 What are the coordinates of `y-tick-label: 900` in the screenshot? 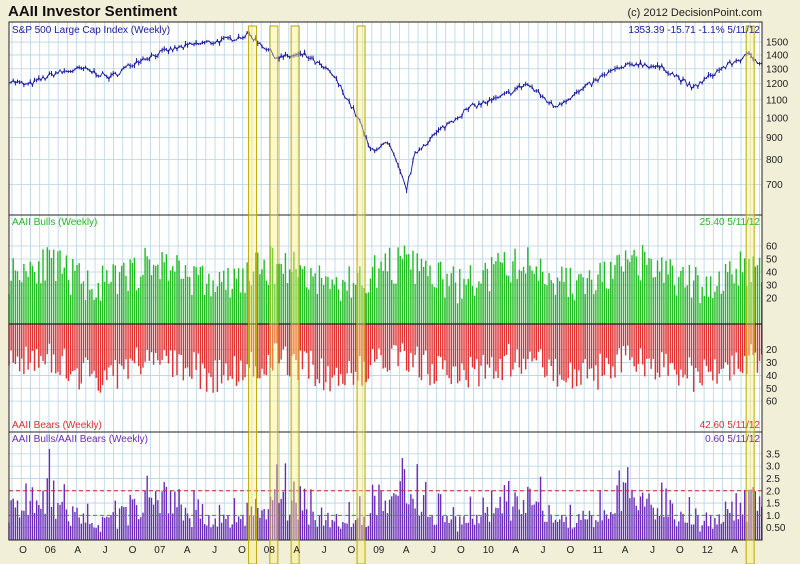 It's located at (774, 138).